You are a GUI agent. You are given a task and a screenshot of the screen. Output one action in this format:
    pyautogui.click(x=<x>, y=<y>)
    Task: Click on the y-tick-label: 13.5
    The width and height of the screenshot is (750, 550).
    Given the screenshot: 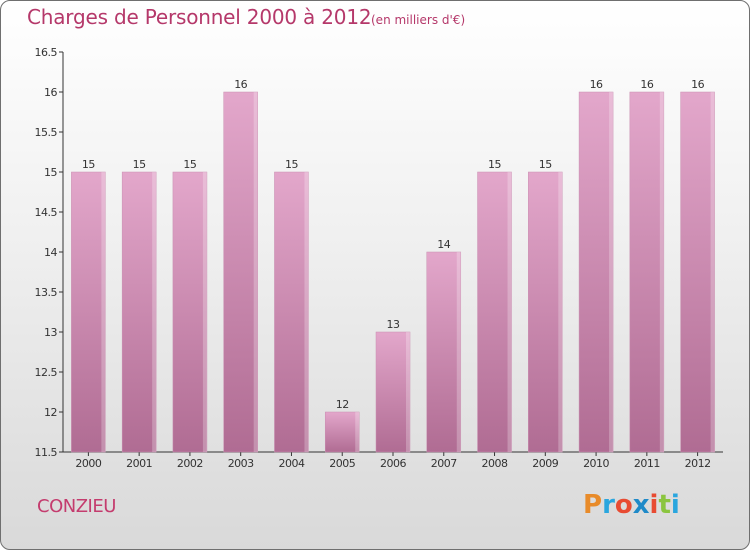 What is the action you would take?
    pyautogui.click(x=46, y=292)
    